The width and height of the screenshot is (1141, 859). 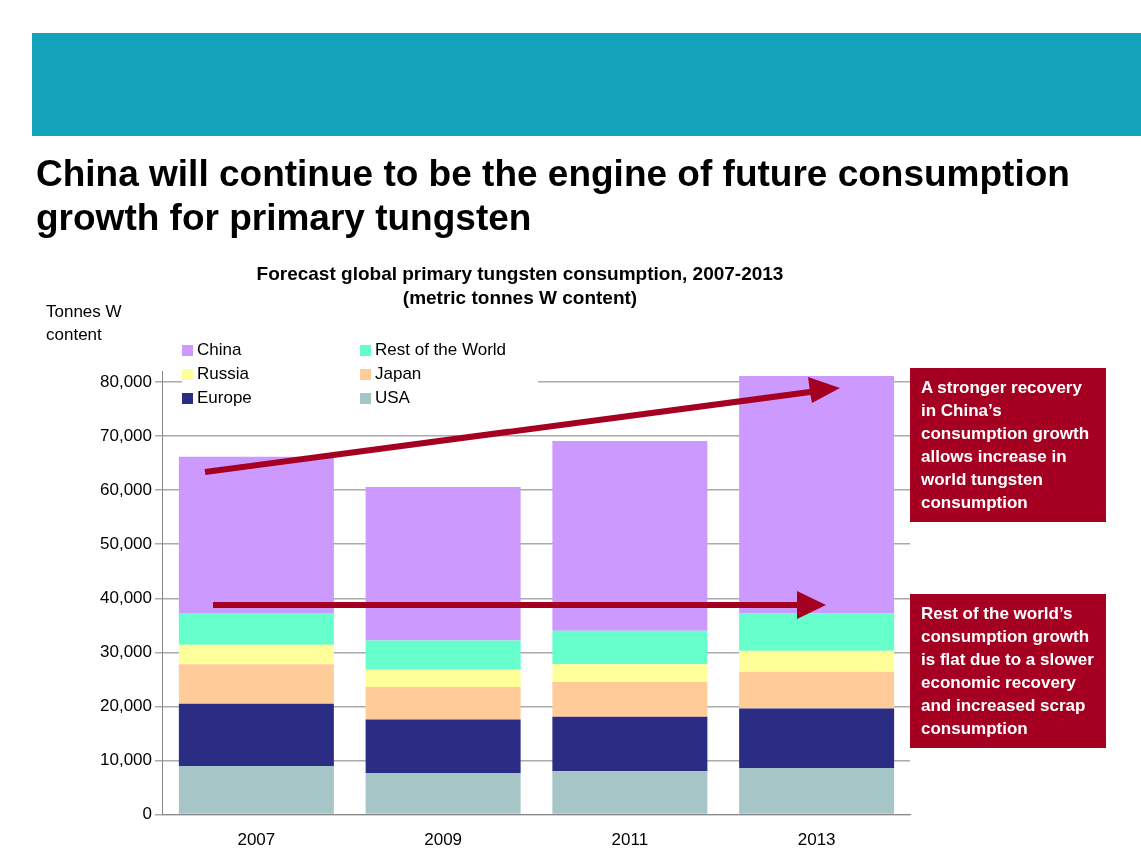 I want to click on y-tick-label: 0, so click(x=147, y=814).